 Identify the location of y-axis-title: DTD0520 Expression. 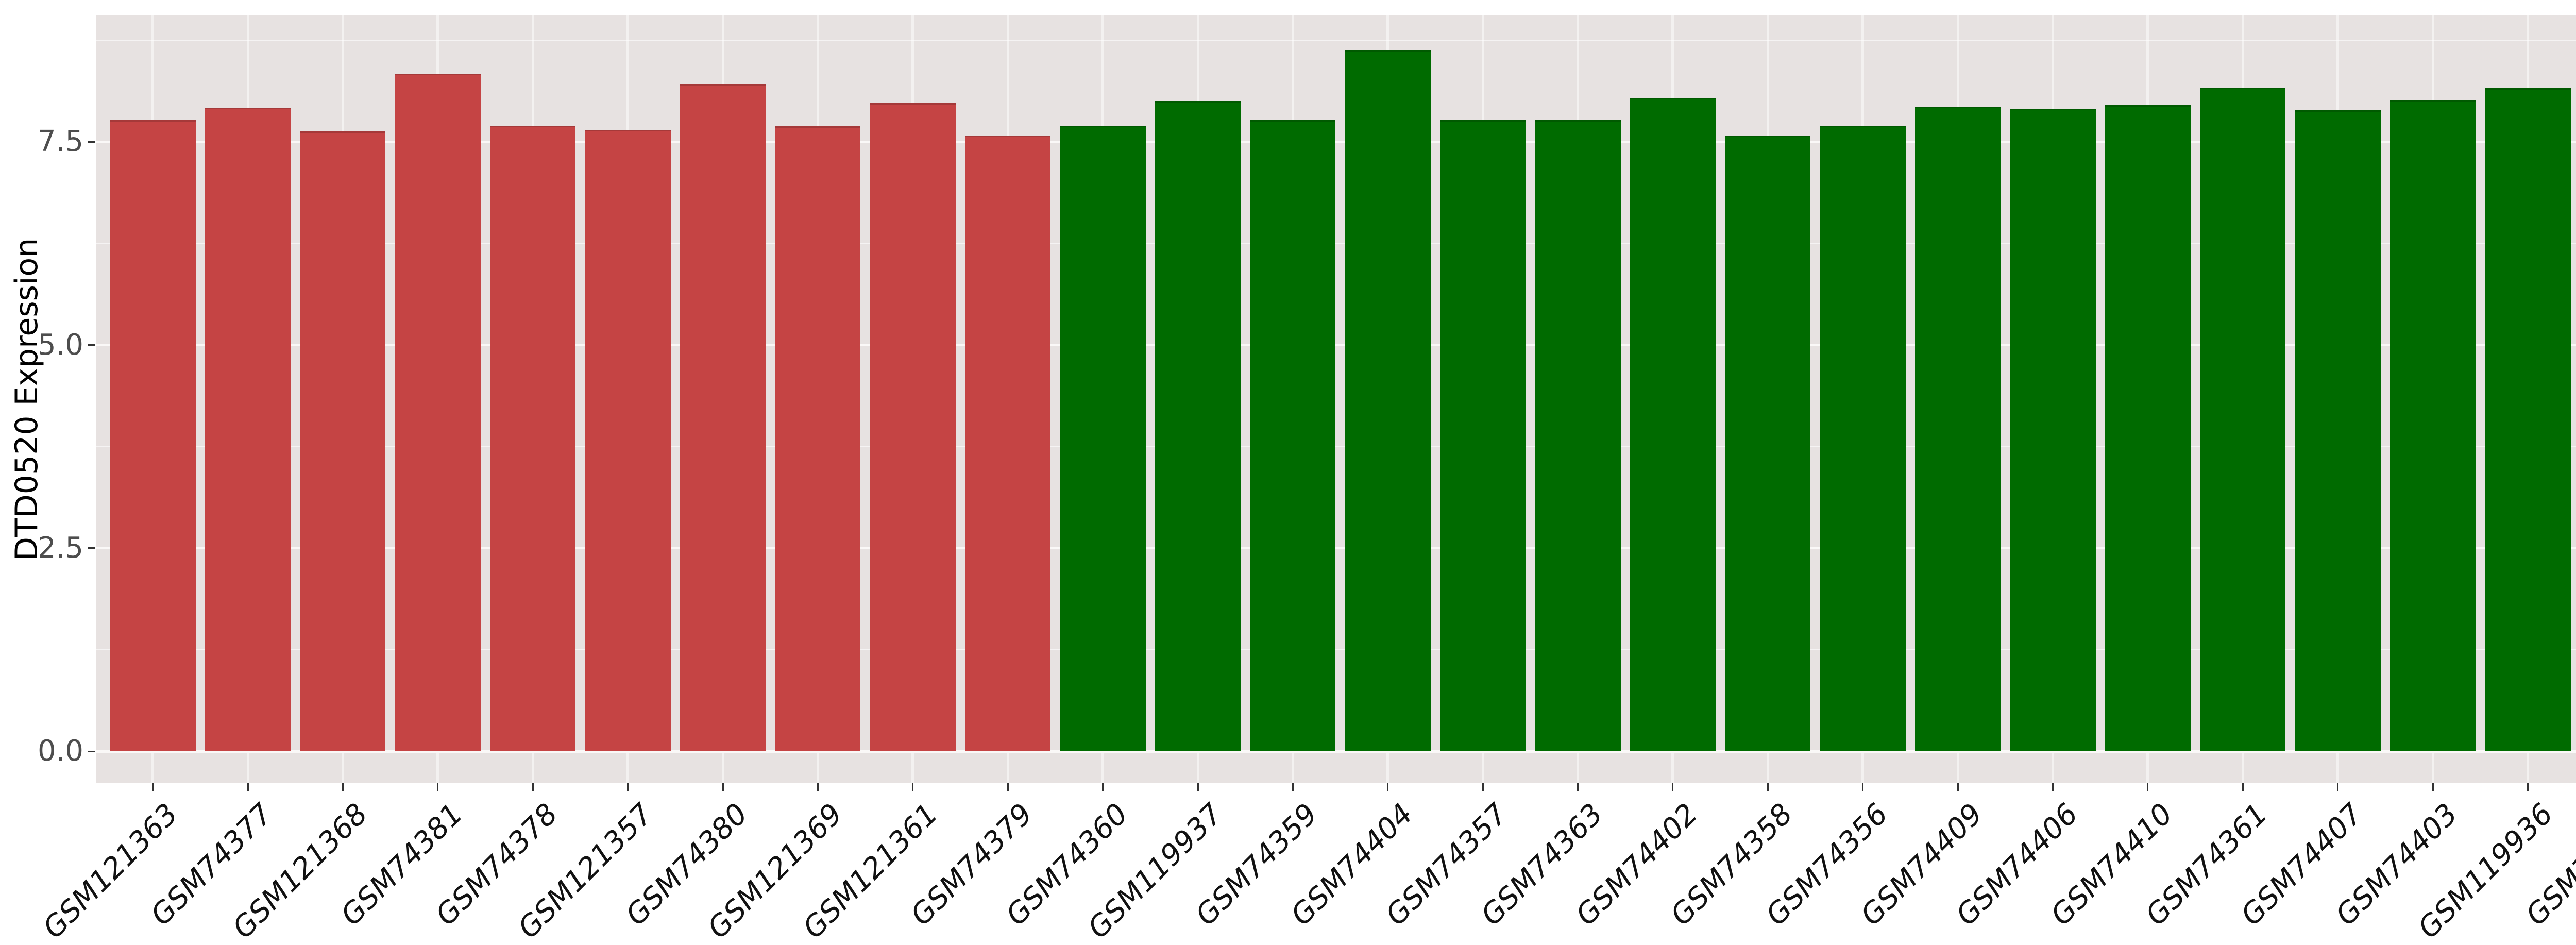
(27, 399).